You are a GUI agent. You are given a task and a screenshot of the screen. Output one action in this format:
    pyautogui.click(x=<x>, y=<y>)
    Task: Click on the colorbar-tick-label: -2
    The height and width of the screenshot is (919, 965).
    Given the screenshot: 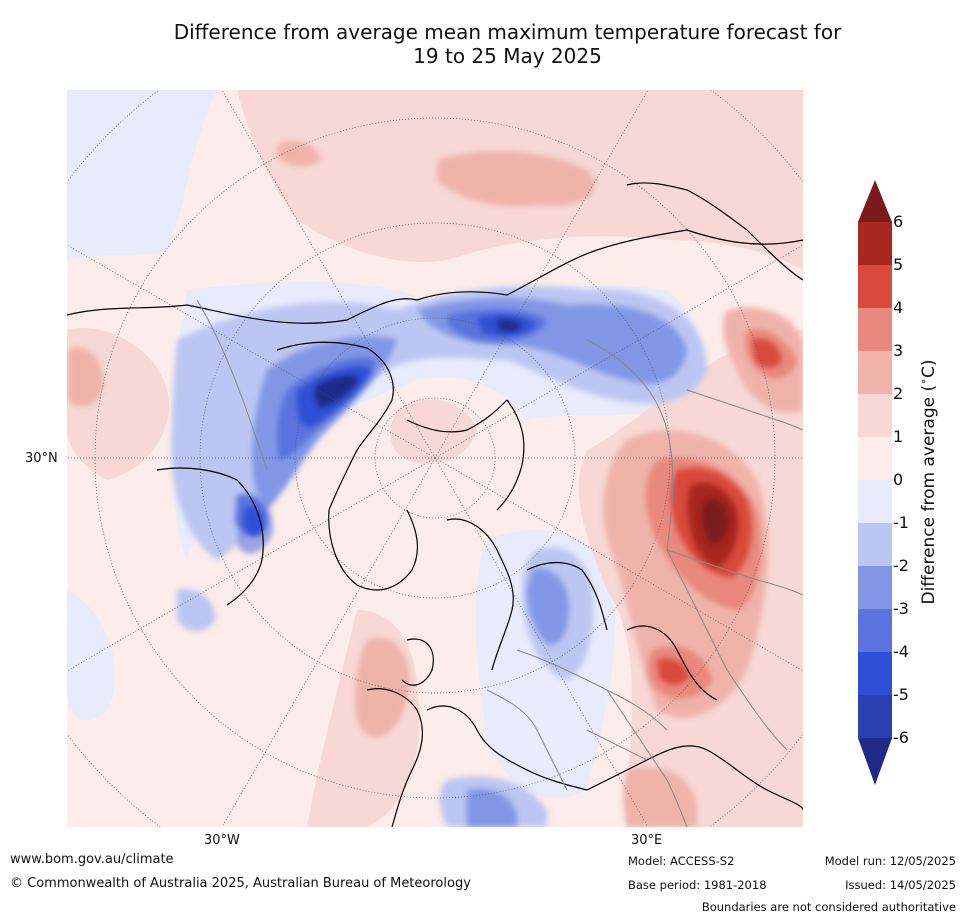 What is the action you would take?
    pyautogui.click(x=901, y=565)
    